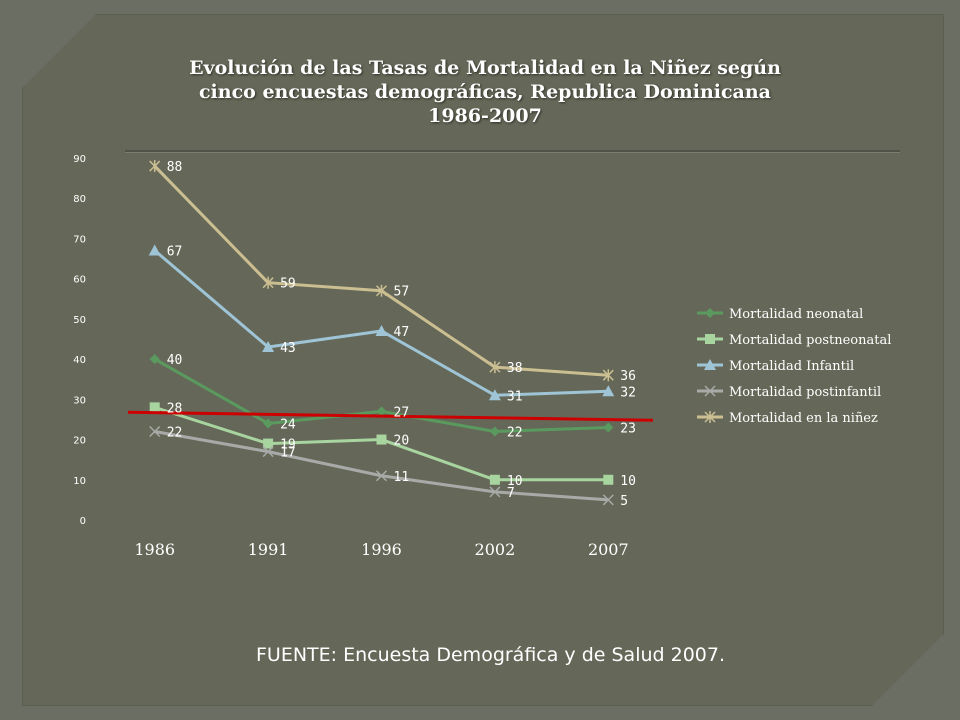  What do you see at coordinates (402, 412) in the screenshot?
I see `data-label: 27` at bounding box center [402, 412].